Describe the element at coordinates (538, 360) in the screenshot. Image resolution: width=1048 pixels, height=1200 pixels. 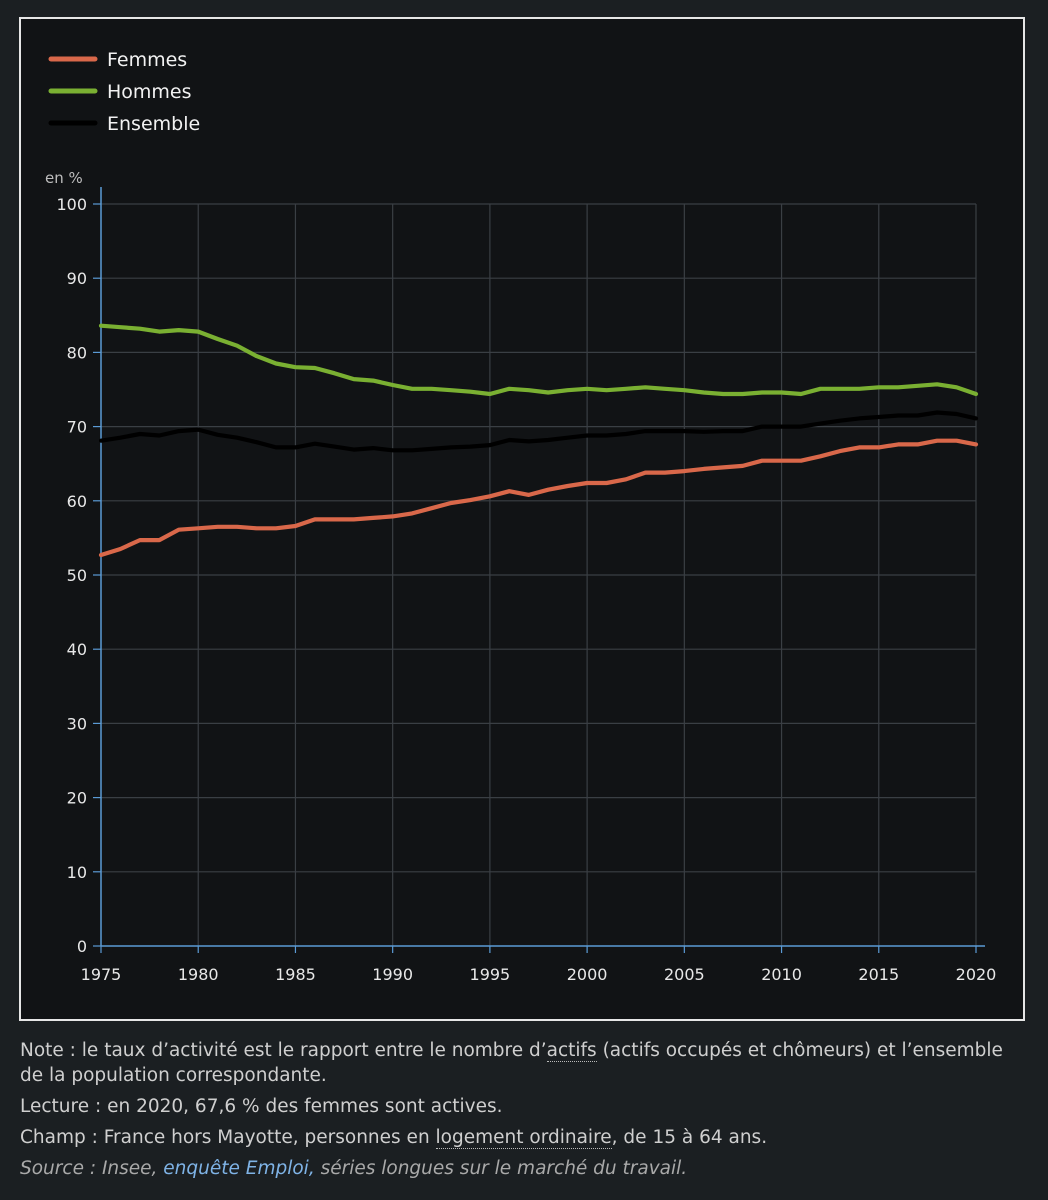
I see `series-line-hommes` at that location.